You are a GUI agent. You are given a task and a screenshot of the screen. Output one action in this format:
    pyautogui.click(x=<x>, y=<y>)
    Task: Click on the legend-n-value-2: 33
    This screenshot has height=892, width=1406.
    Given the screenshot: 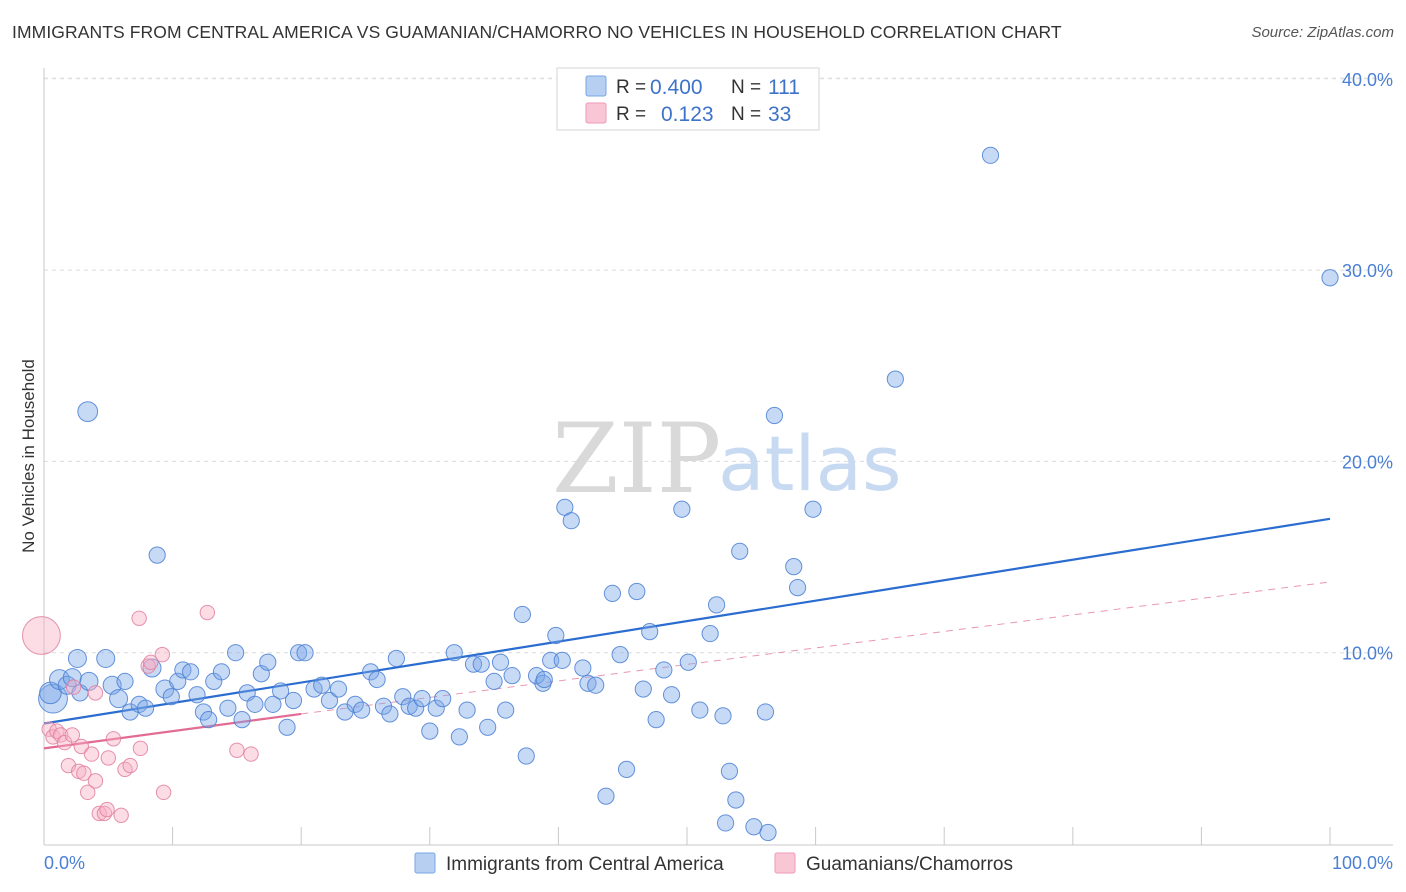 What is the action you would take?
    pyautogui.click(x=779, y=114)
    